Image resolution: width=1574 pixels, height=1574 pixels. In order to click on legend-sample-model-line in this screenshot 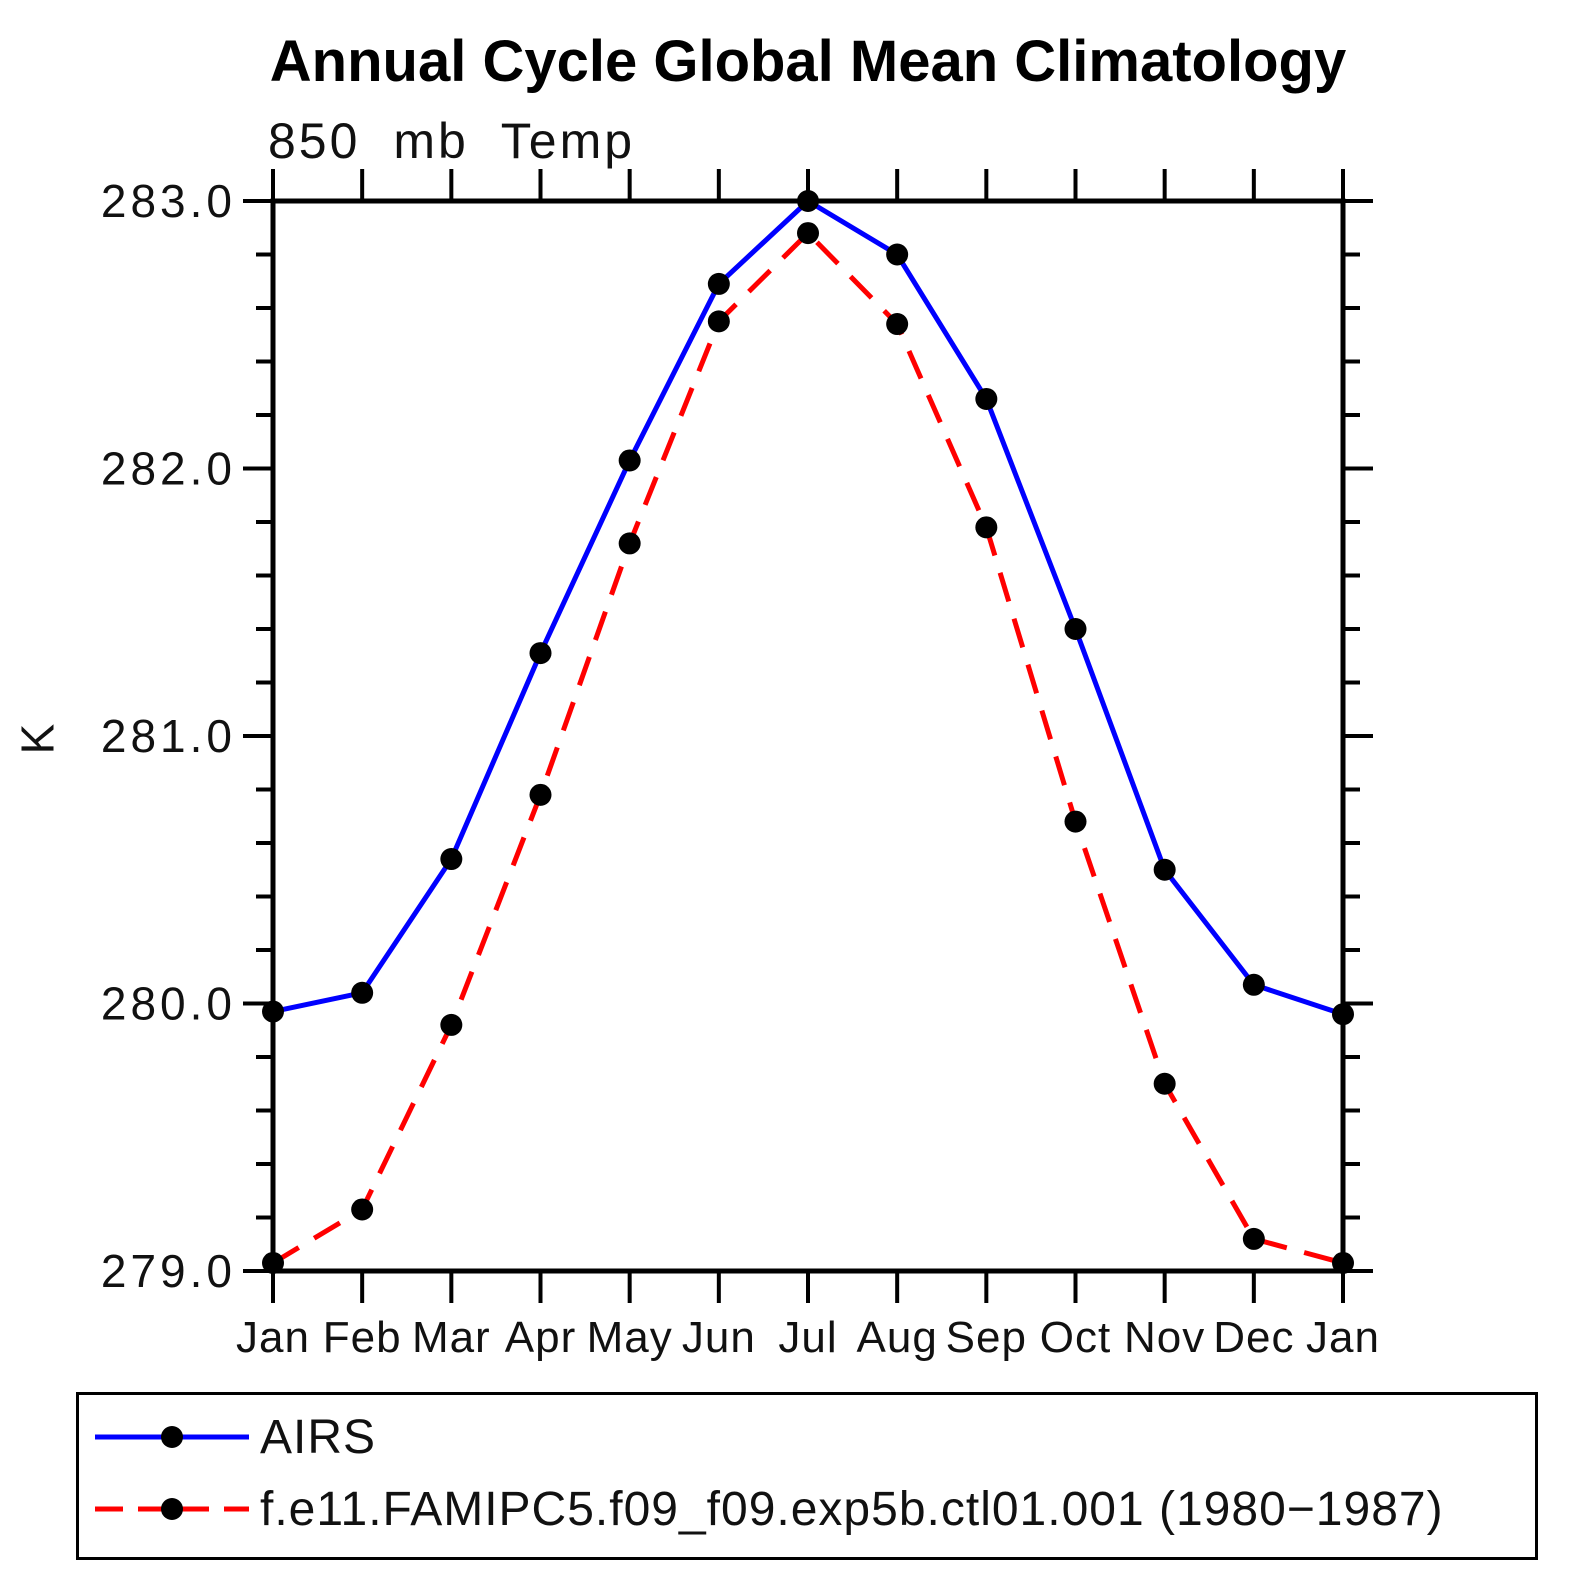, I will do `click(172, 1509)`.